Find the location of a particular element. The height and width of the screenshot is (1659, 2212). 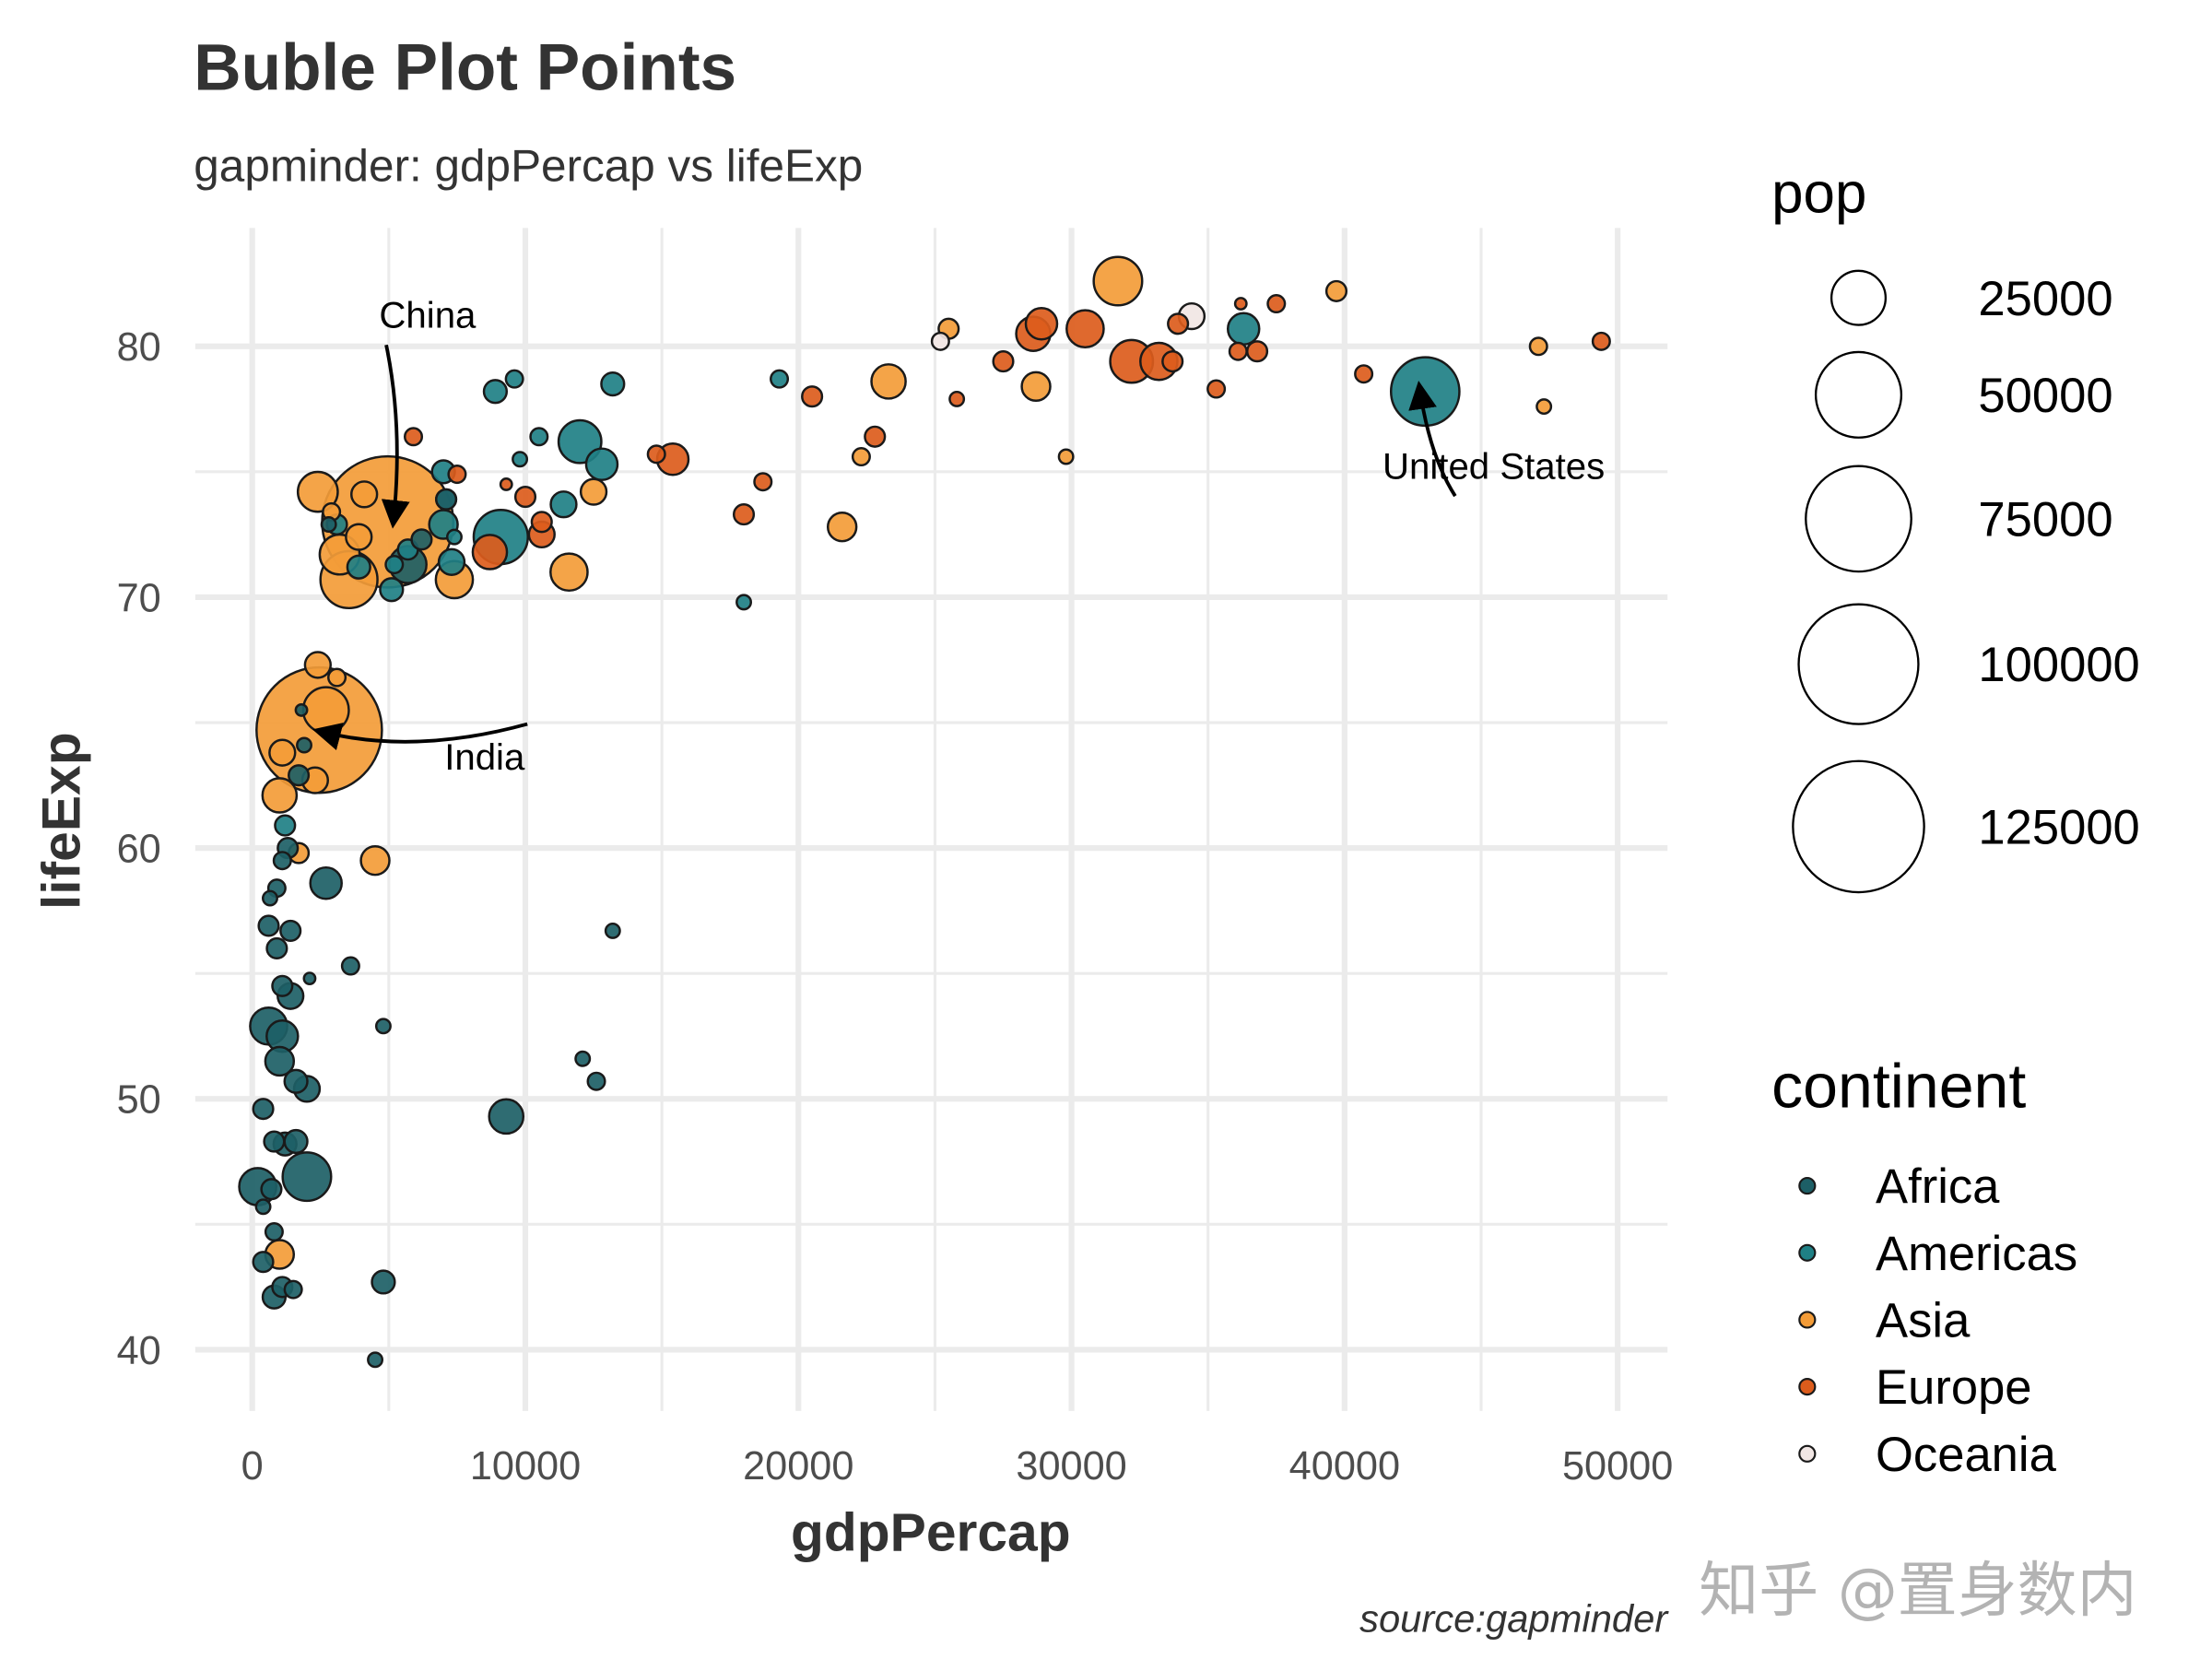

size-legend-label: 75000 is located at coordinates (2045, 519).